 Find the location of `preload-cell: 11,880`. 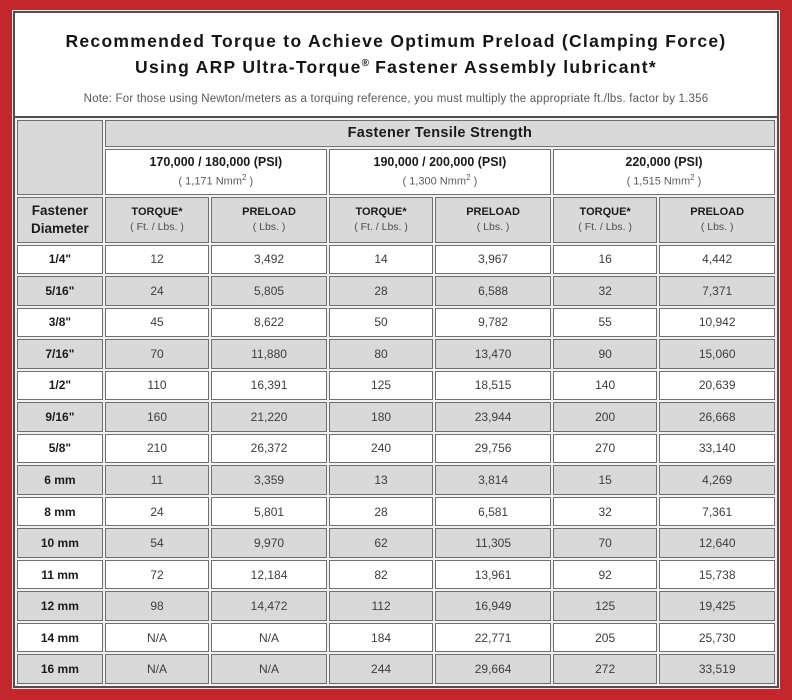

preload-cell: 11,880 is located at coordinates (269, 354).